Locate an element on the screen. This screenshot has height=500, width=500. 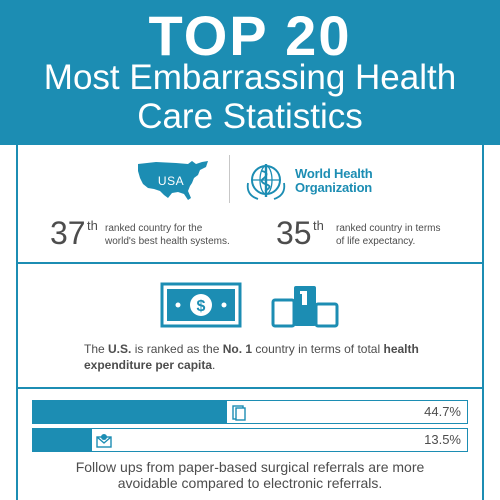
who-logo-text: World Health Organization is located at coordinates (334, 181).